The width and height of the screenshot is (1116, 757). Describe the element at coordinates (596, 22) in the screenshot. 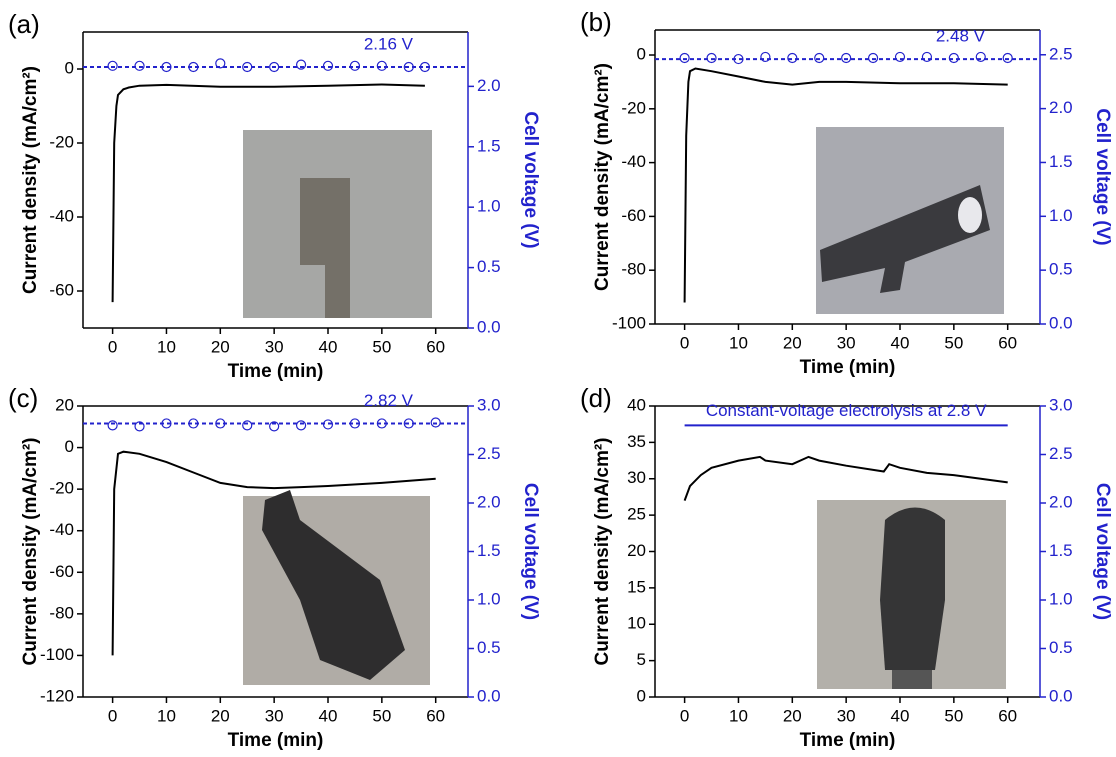

I see `panel-label: (b)` at that location.